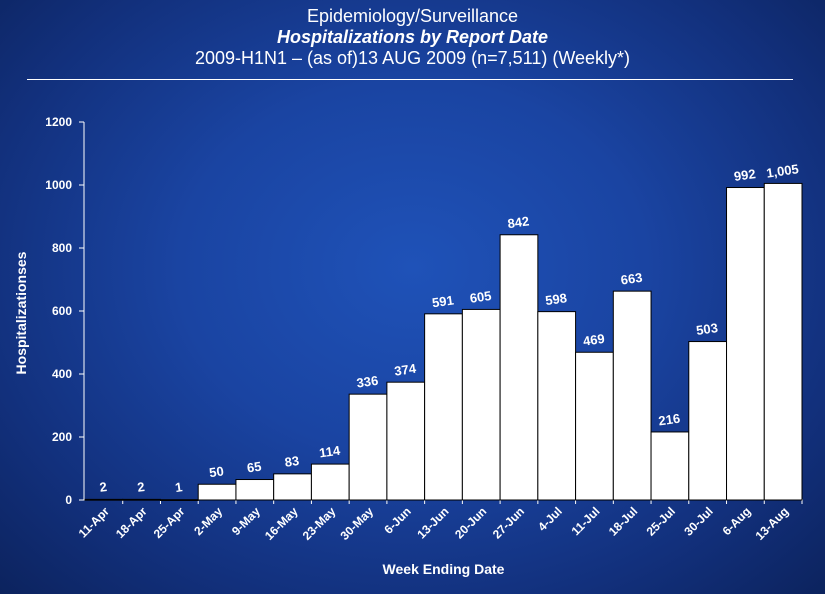 The height and width of the screenshot is (594, 825). I want to click on data-label: 842, so click(519, 222).